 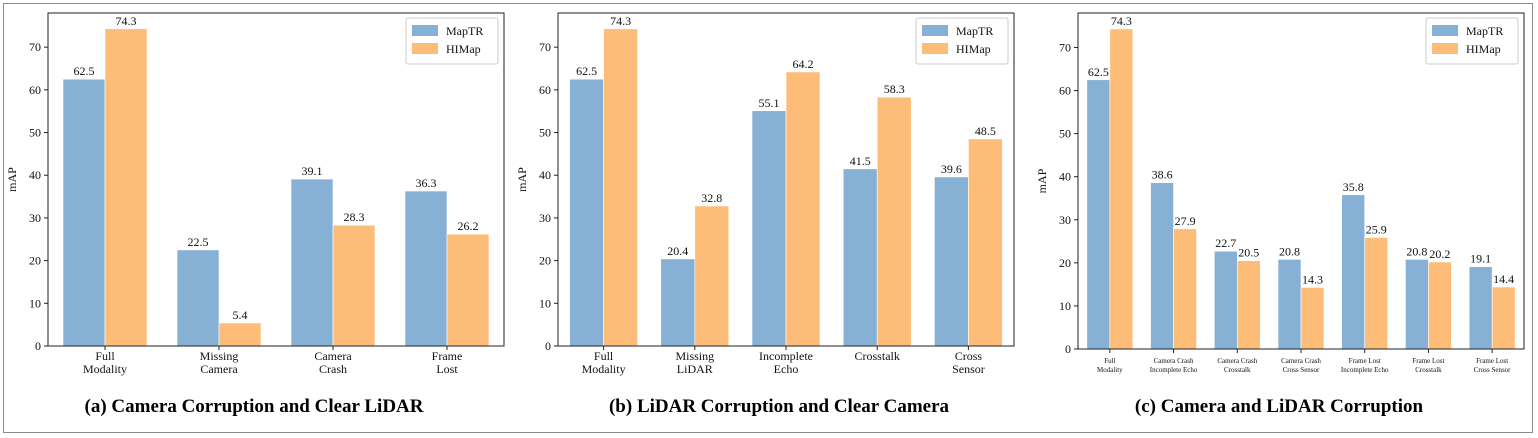 I want to click on bar-value-label: 38.6, so click(x=1162, y=175).